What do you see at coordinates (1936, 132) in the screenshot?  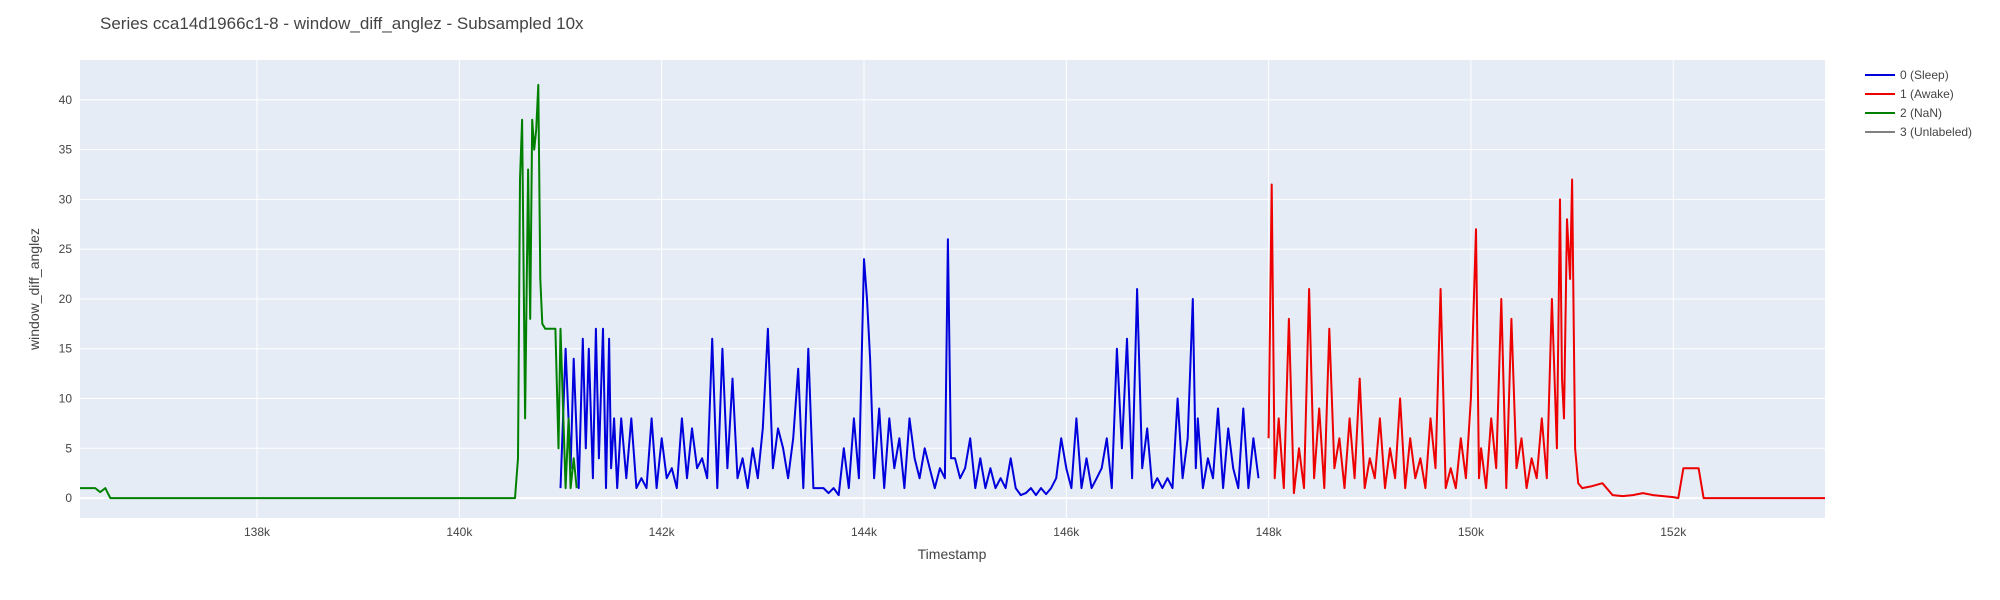 I see `legend-label: 3 (Unlabeled)` at bounding box center [1936, 132].